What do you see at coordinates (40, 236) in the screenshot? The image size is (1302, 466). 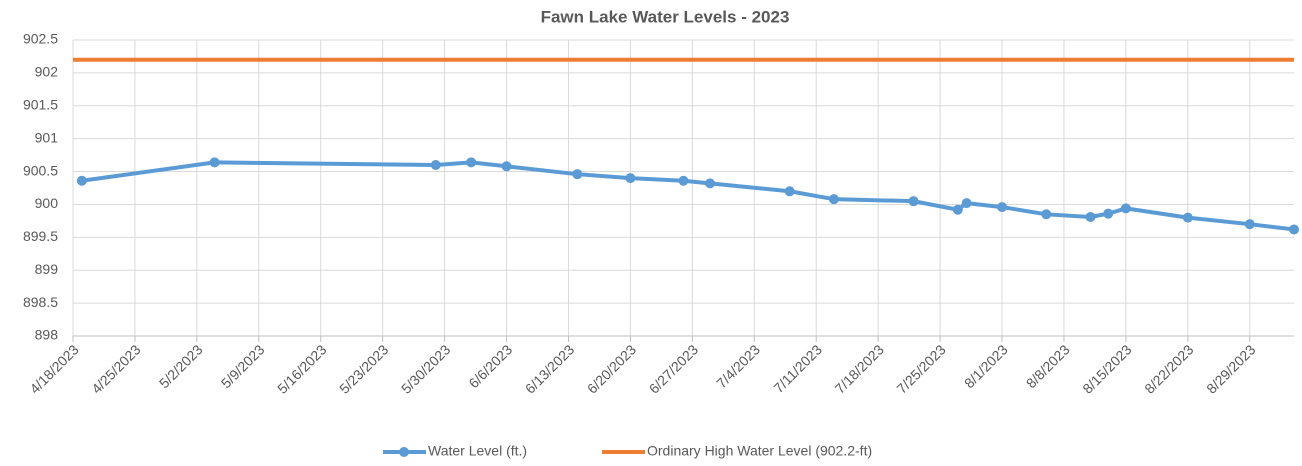 I see `y-tick-label: 899.5` at bounding box center [40, 236].